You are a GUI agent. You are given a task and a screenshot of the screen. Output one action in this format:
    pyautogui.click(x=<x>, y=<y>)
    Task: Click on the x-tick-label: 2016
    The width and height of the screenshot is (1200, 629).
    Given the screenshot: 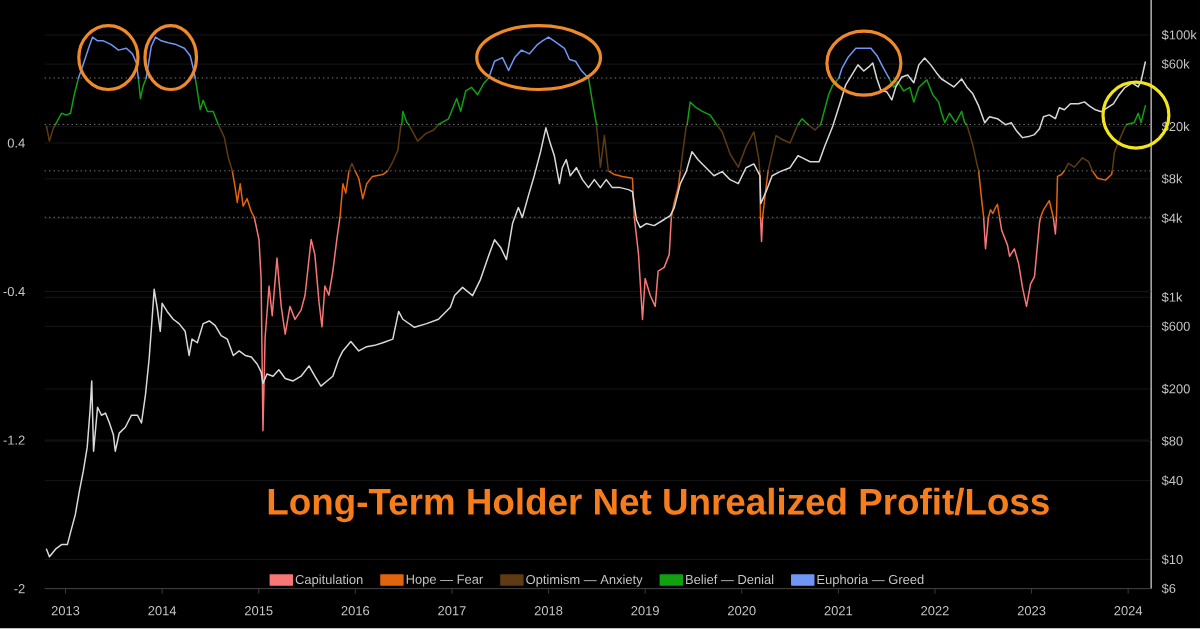 What is the action you would take?
    pyautogui.click(x=355, y=611)
    